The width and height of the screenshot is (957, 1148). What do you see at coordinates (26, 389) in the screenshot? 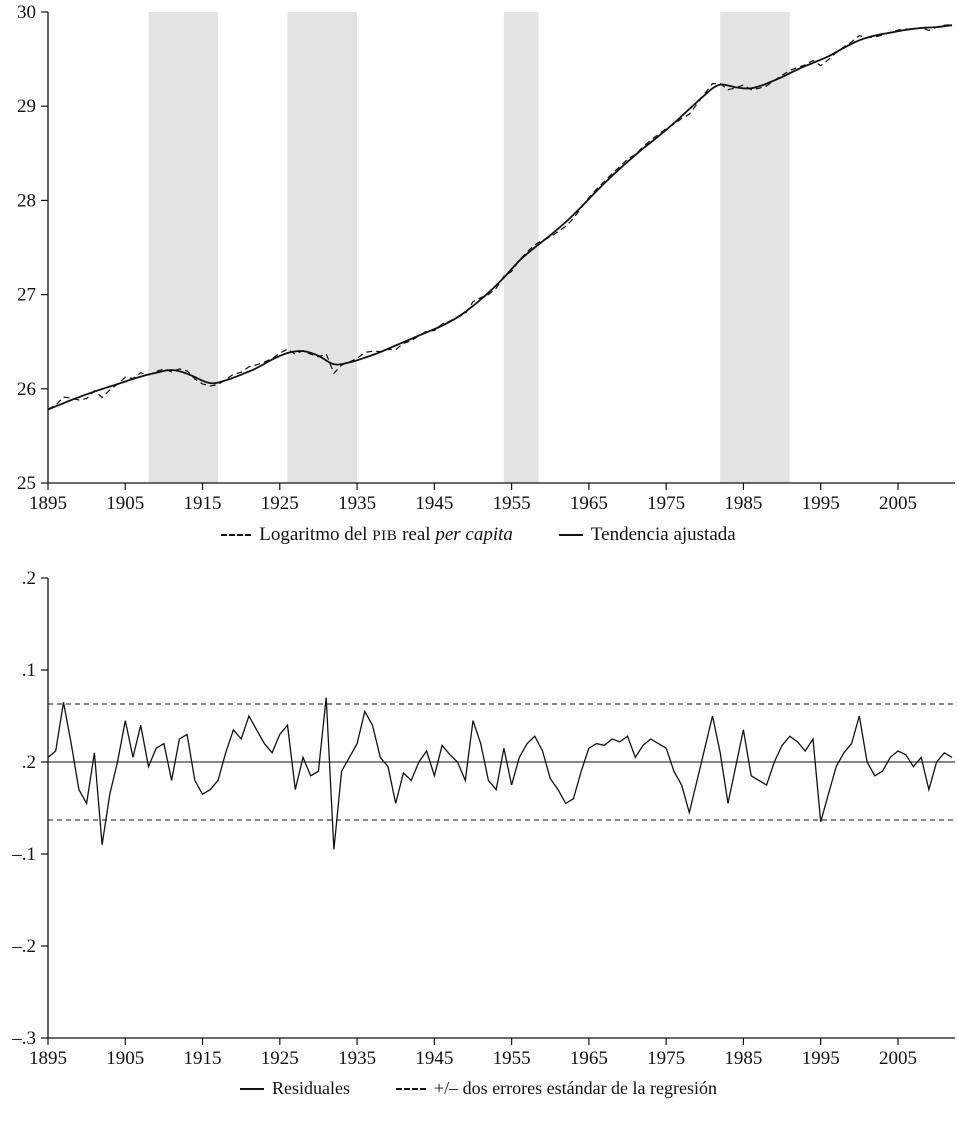
I see `y-tick-label: 26` at bounding box center [26, 389].